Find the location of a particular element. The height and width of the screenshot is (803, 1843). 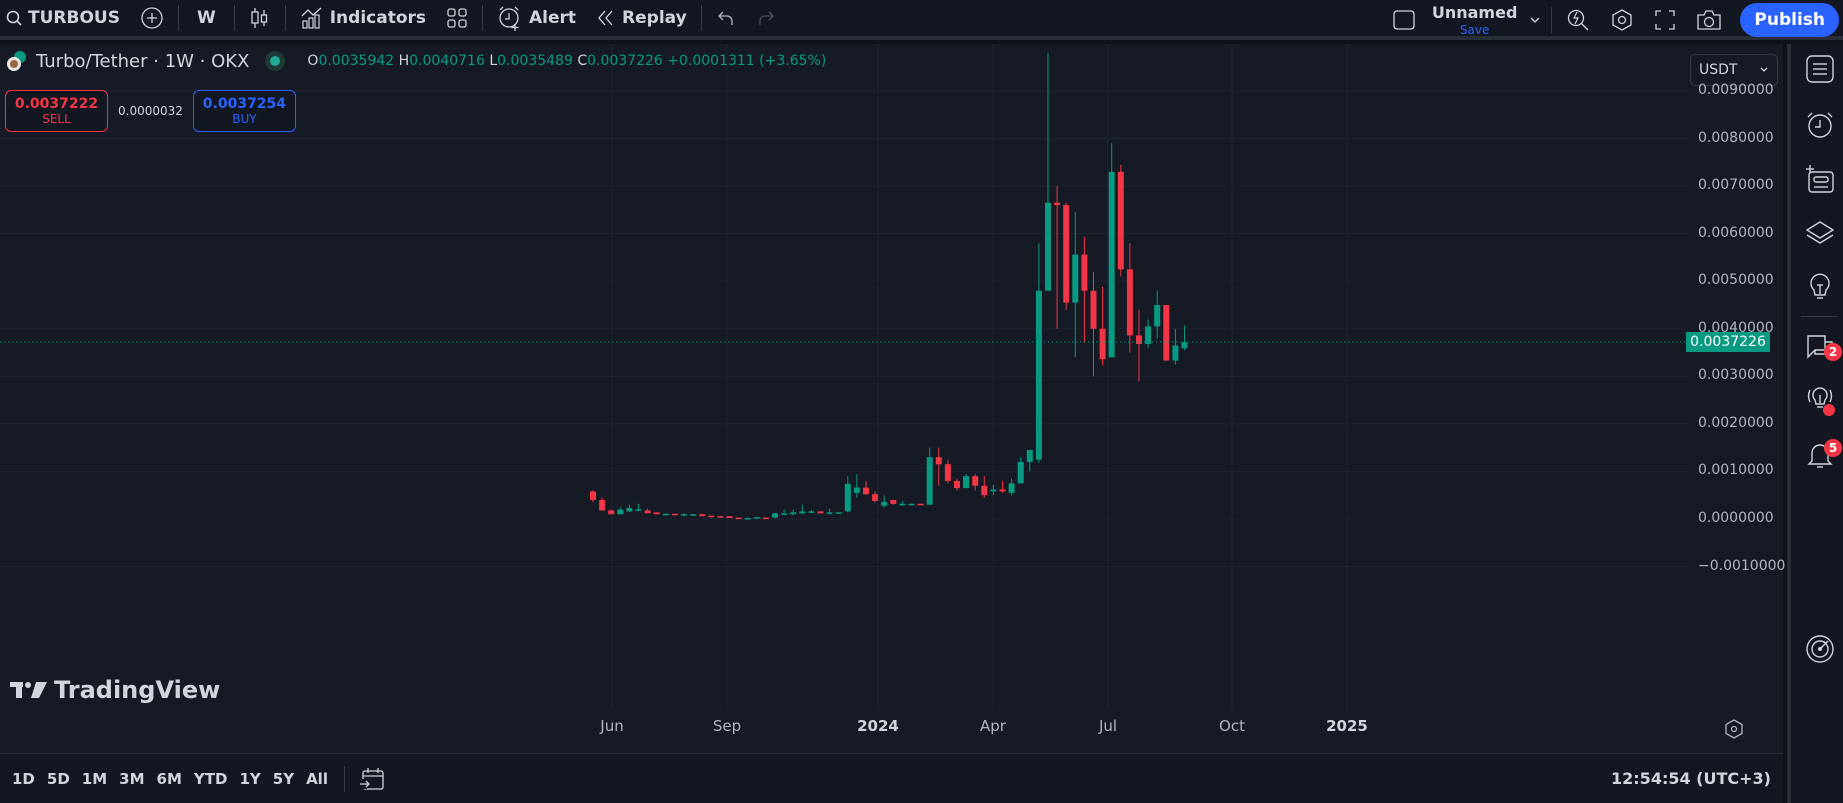

snapshot-button is located at coordinates (1709, 20).